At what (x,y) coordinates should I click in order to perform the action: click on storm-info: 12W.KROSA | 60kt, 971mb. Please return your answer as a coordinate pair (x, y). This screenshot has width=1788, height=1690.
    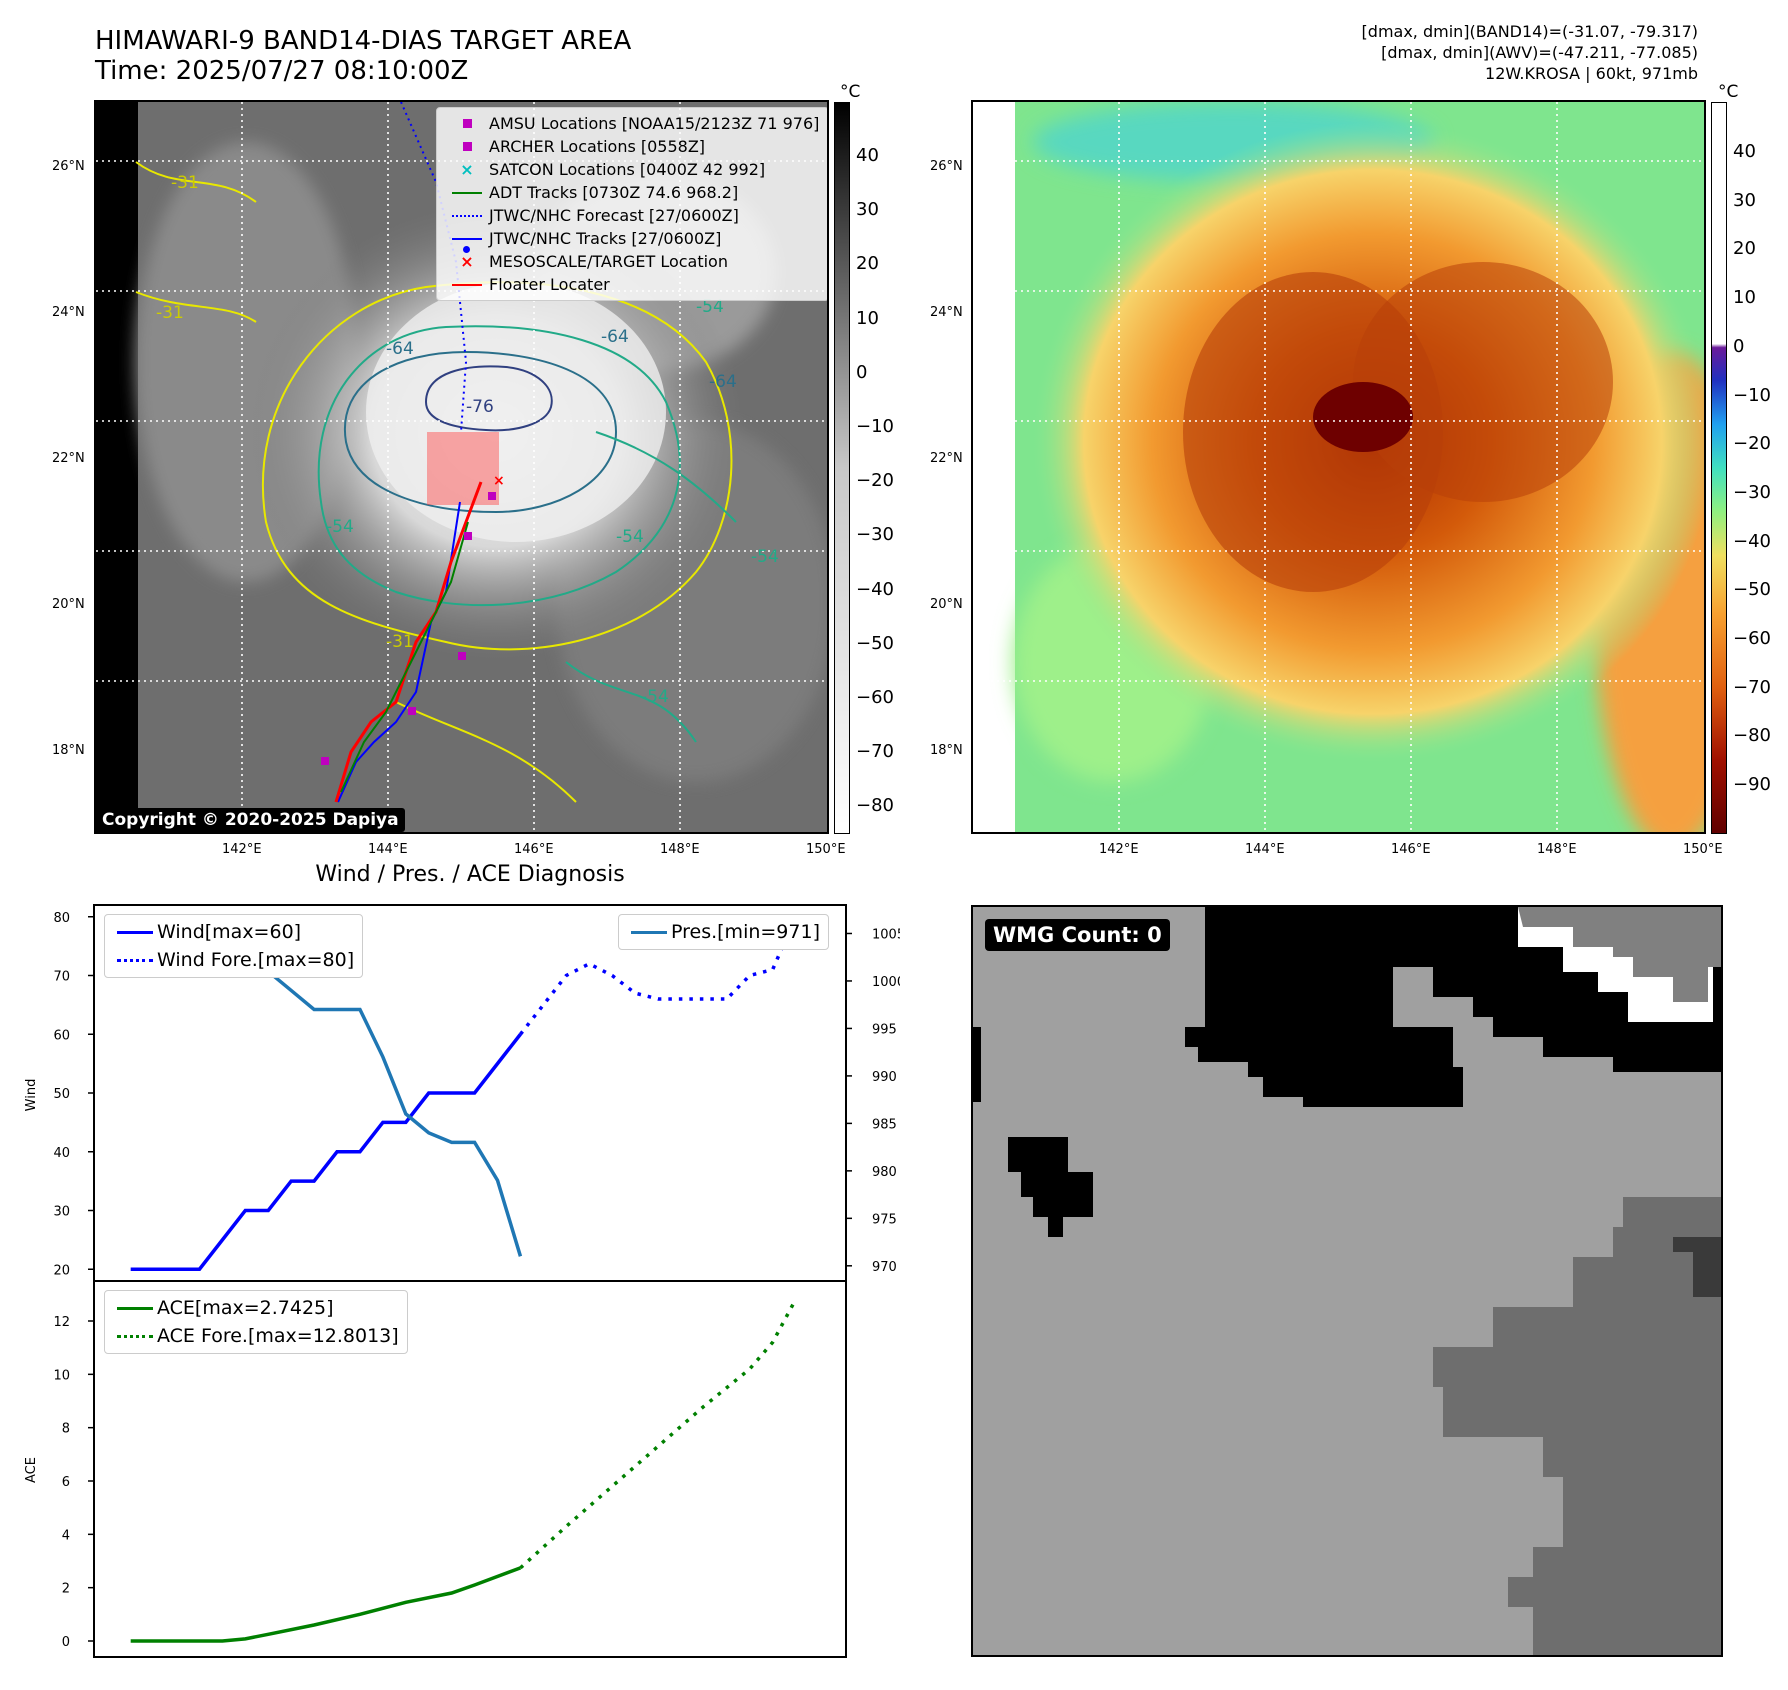
    Looking at the image, I should click on (1591, 73).